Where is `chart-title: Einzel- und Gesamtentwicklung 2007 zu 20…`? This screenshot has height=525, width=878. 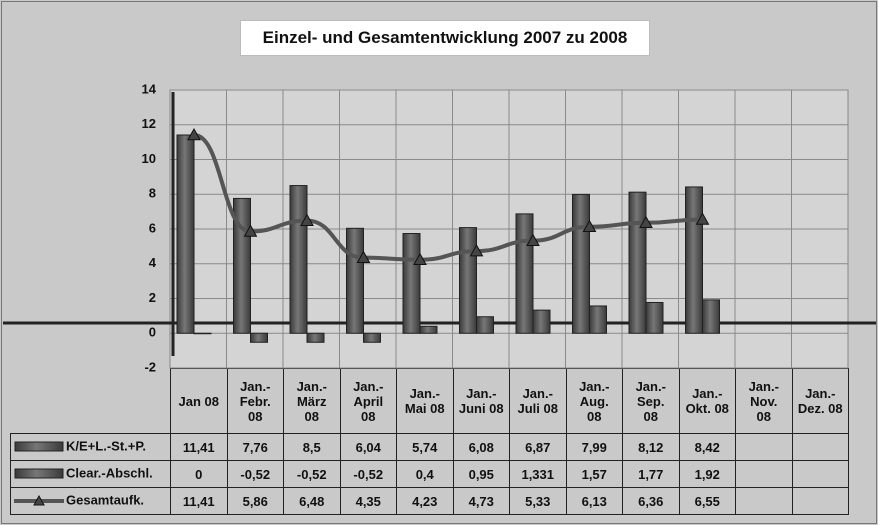 chart-title: Einzel- und Gesamtentwicklung 2007 zu 20… is located at coordinates (445, 38).